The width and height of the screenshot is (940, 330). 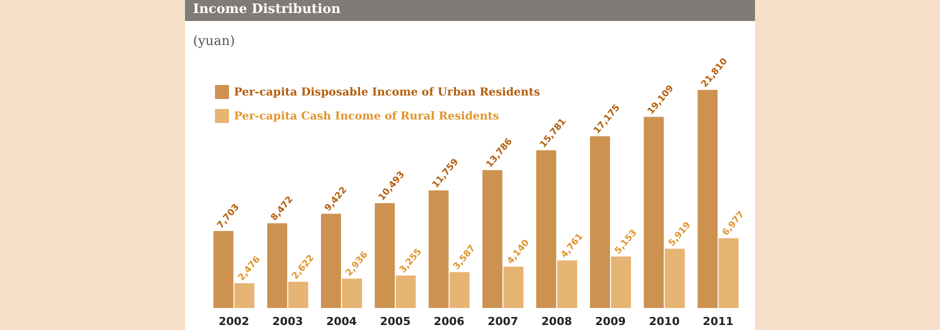 I want to click on x-tick-label: 2004, so click(x=342, y=321).